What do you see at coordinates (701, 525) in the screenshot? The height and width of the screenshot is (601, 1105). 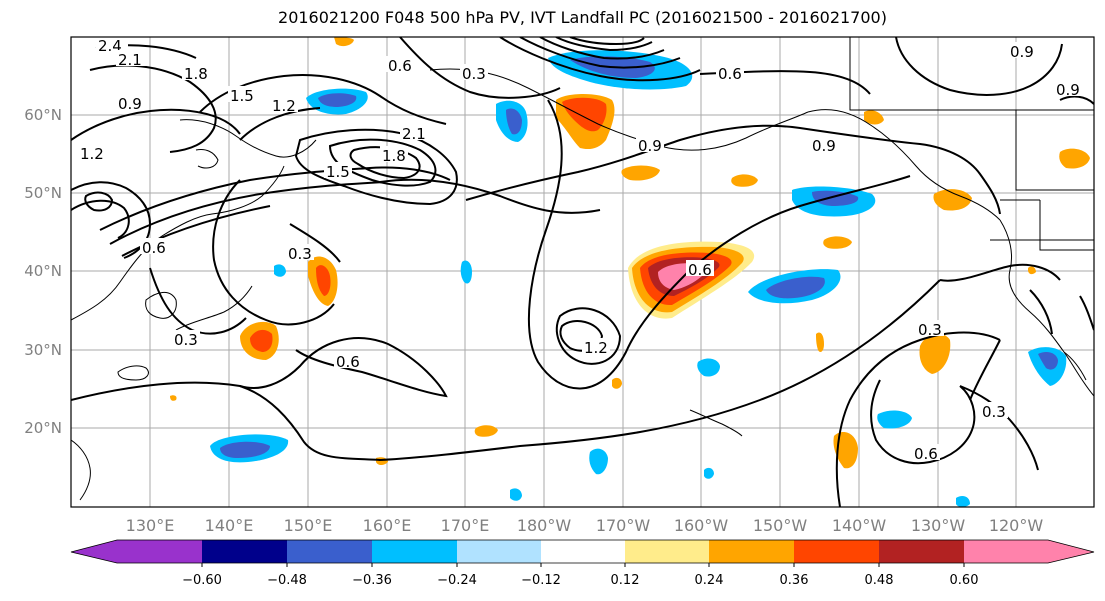 I see `lon-label: 160°W` at bounding box center [701, 525].